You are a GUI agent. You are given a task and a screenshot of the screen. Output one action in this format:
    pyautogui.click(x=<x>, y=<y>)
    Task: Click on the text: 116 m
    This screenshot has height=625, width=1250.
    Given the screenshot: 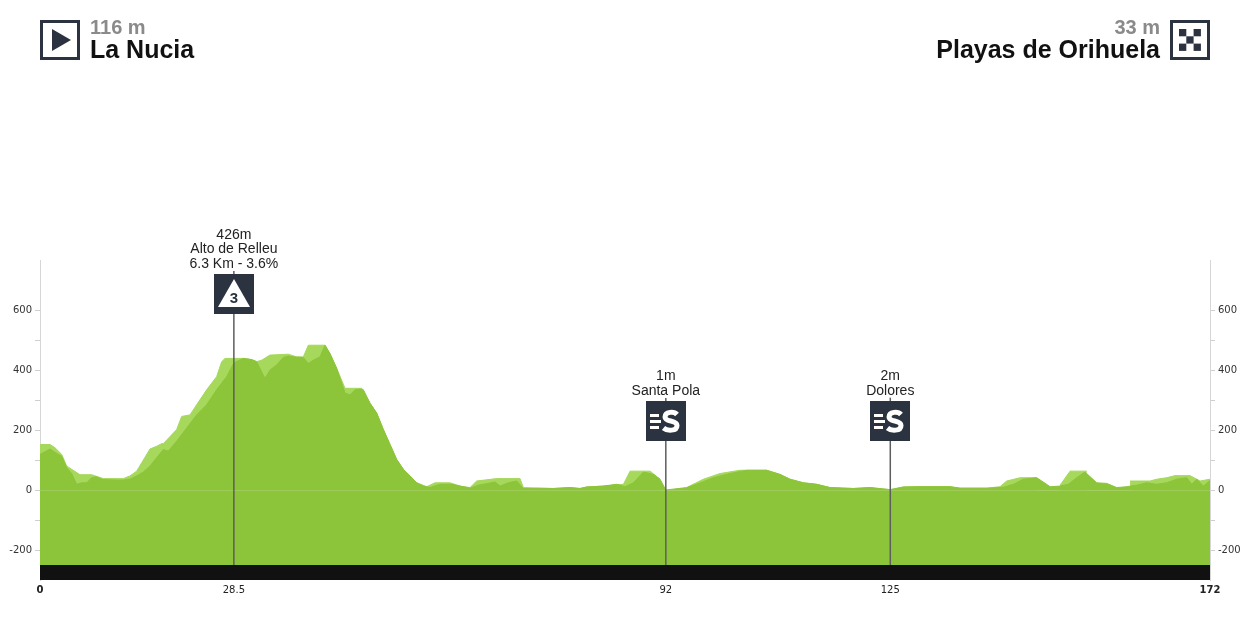 What is the action you would take?
    pyautogui.click(x=118, y=27)
    